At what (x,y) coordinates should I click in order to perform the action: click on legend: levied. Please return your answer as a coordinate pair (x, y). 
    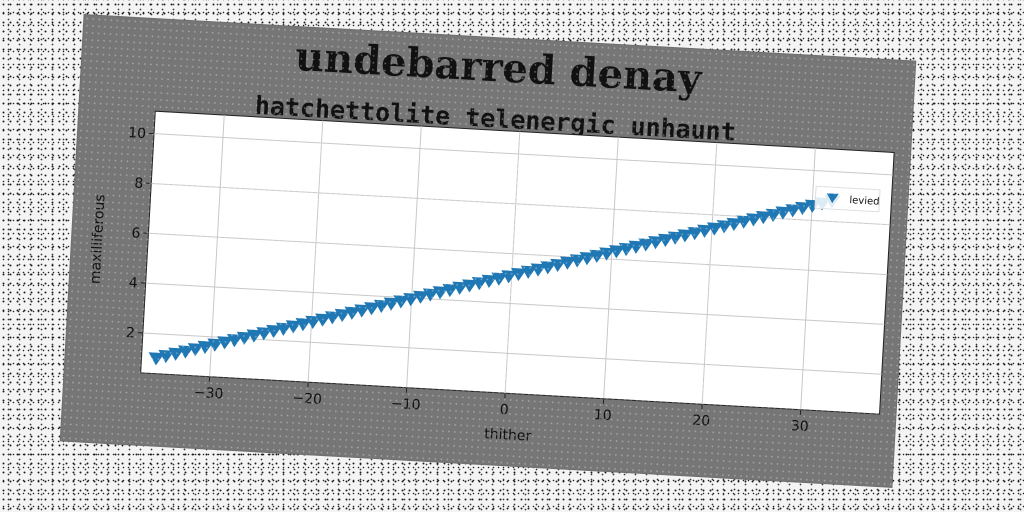
    Looking at the image, I should click on (847, 199).